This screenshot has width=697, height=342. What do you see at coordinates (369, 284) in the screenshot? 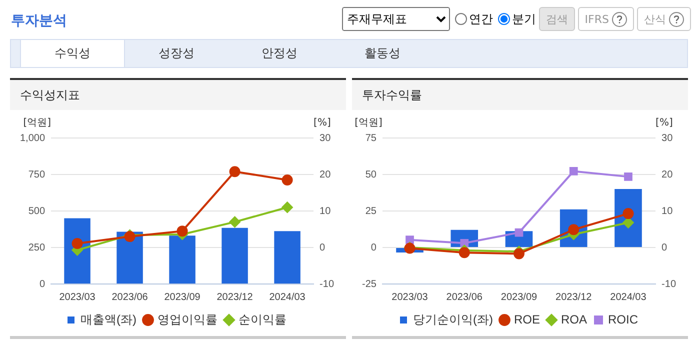
I see `y-tick-label: -25` at bounding box center [369, 284].